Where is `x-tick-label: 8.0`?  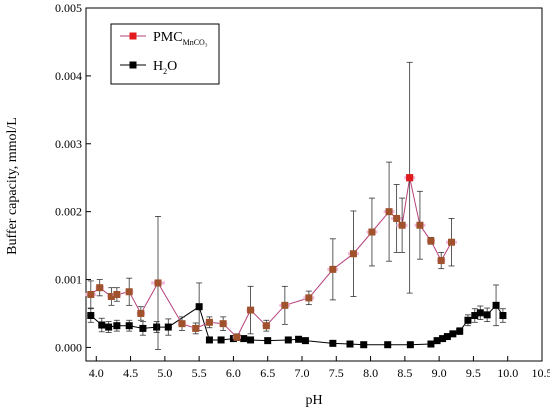 x-tick-label: 8.0 is located at coordinates (370, 373).